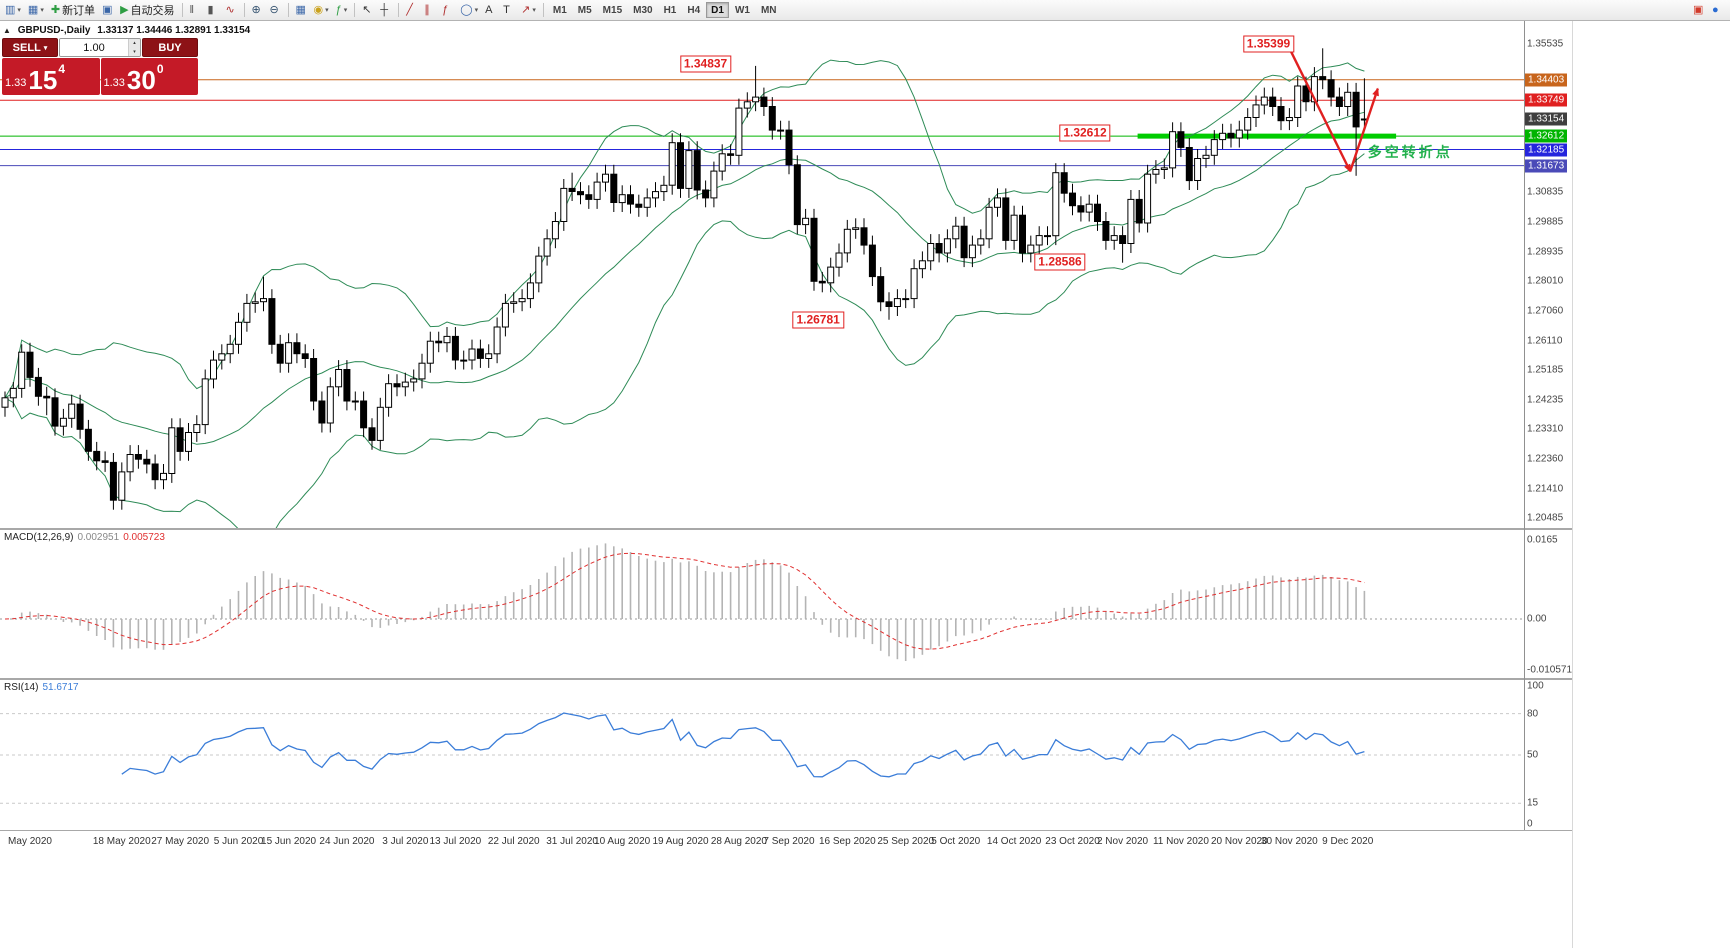 The height and width of the screenshot is (948, 1730). Describe the element at coordinates (429, 10) in the screenshot. I see `channel-button: ∥` at that location.